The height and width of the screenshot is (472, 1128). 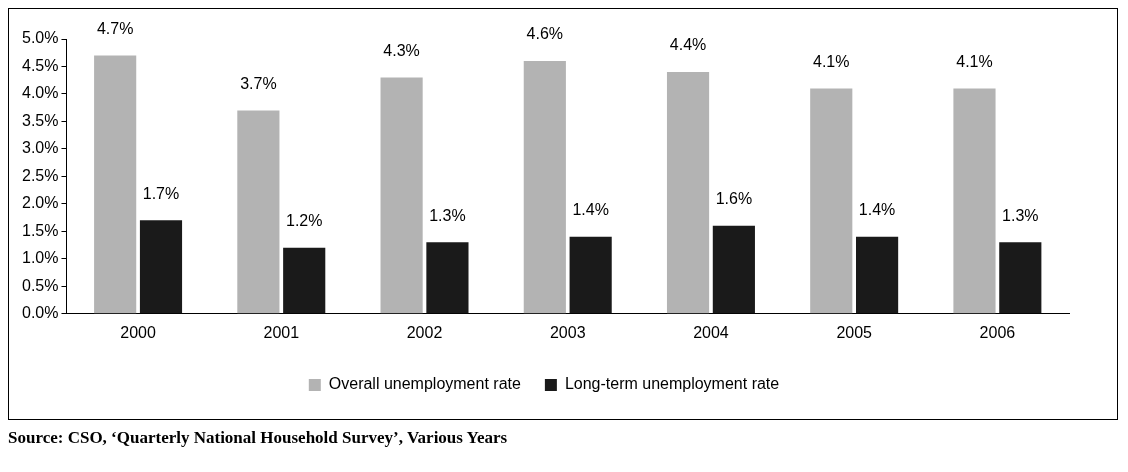 I want to click on y-tick-label: 3.0%, so click(x=40, y=148).